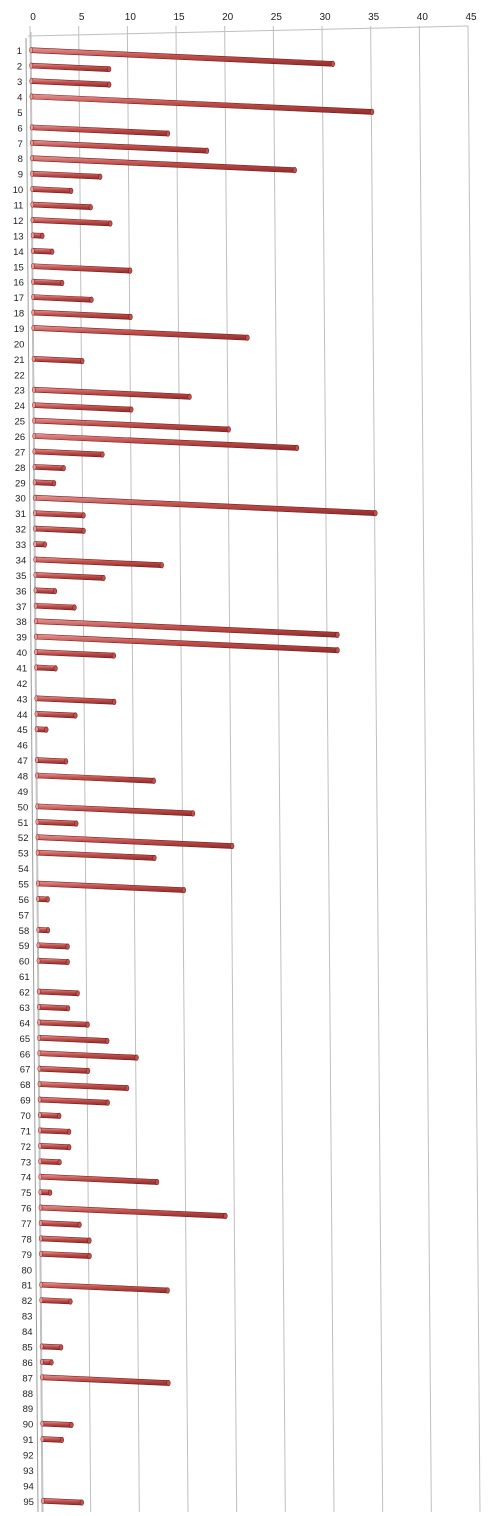 Image resolution: width=500 pixels, height=1516 pixels. Describe the element at coordinates (82, 17) in the screenshot. I see `x-tick-label: 5` at that location.